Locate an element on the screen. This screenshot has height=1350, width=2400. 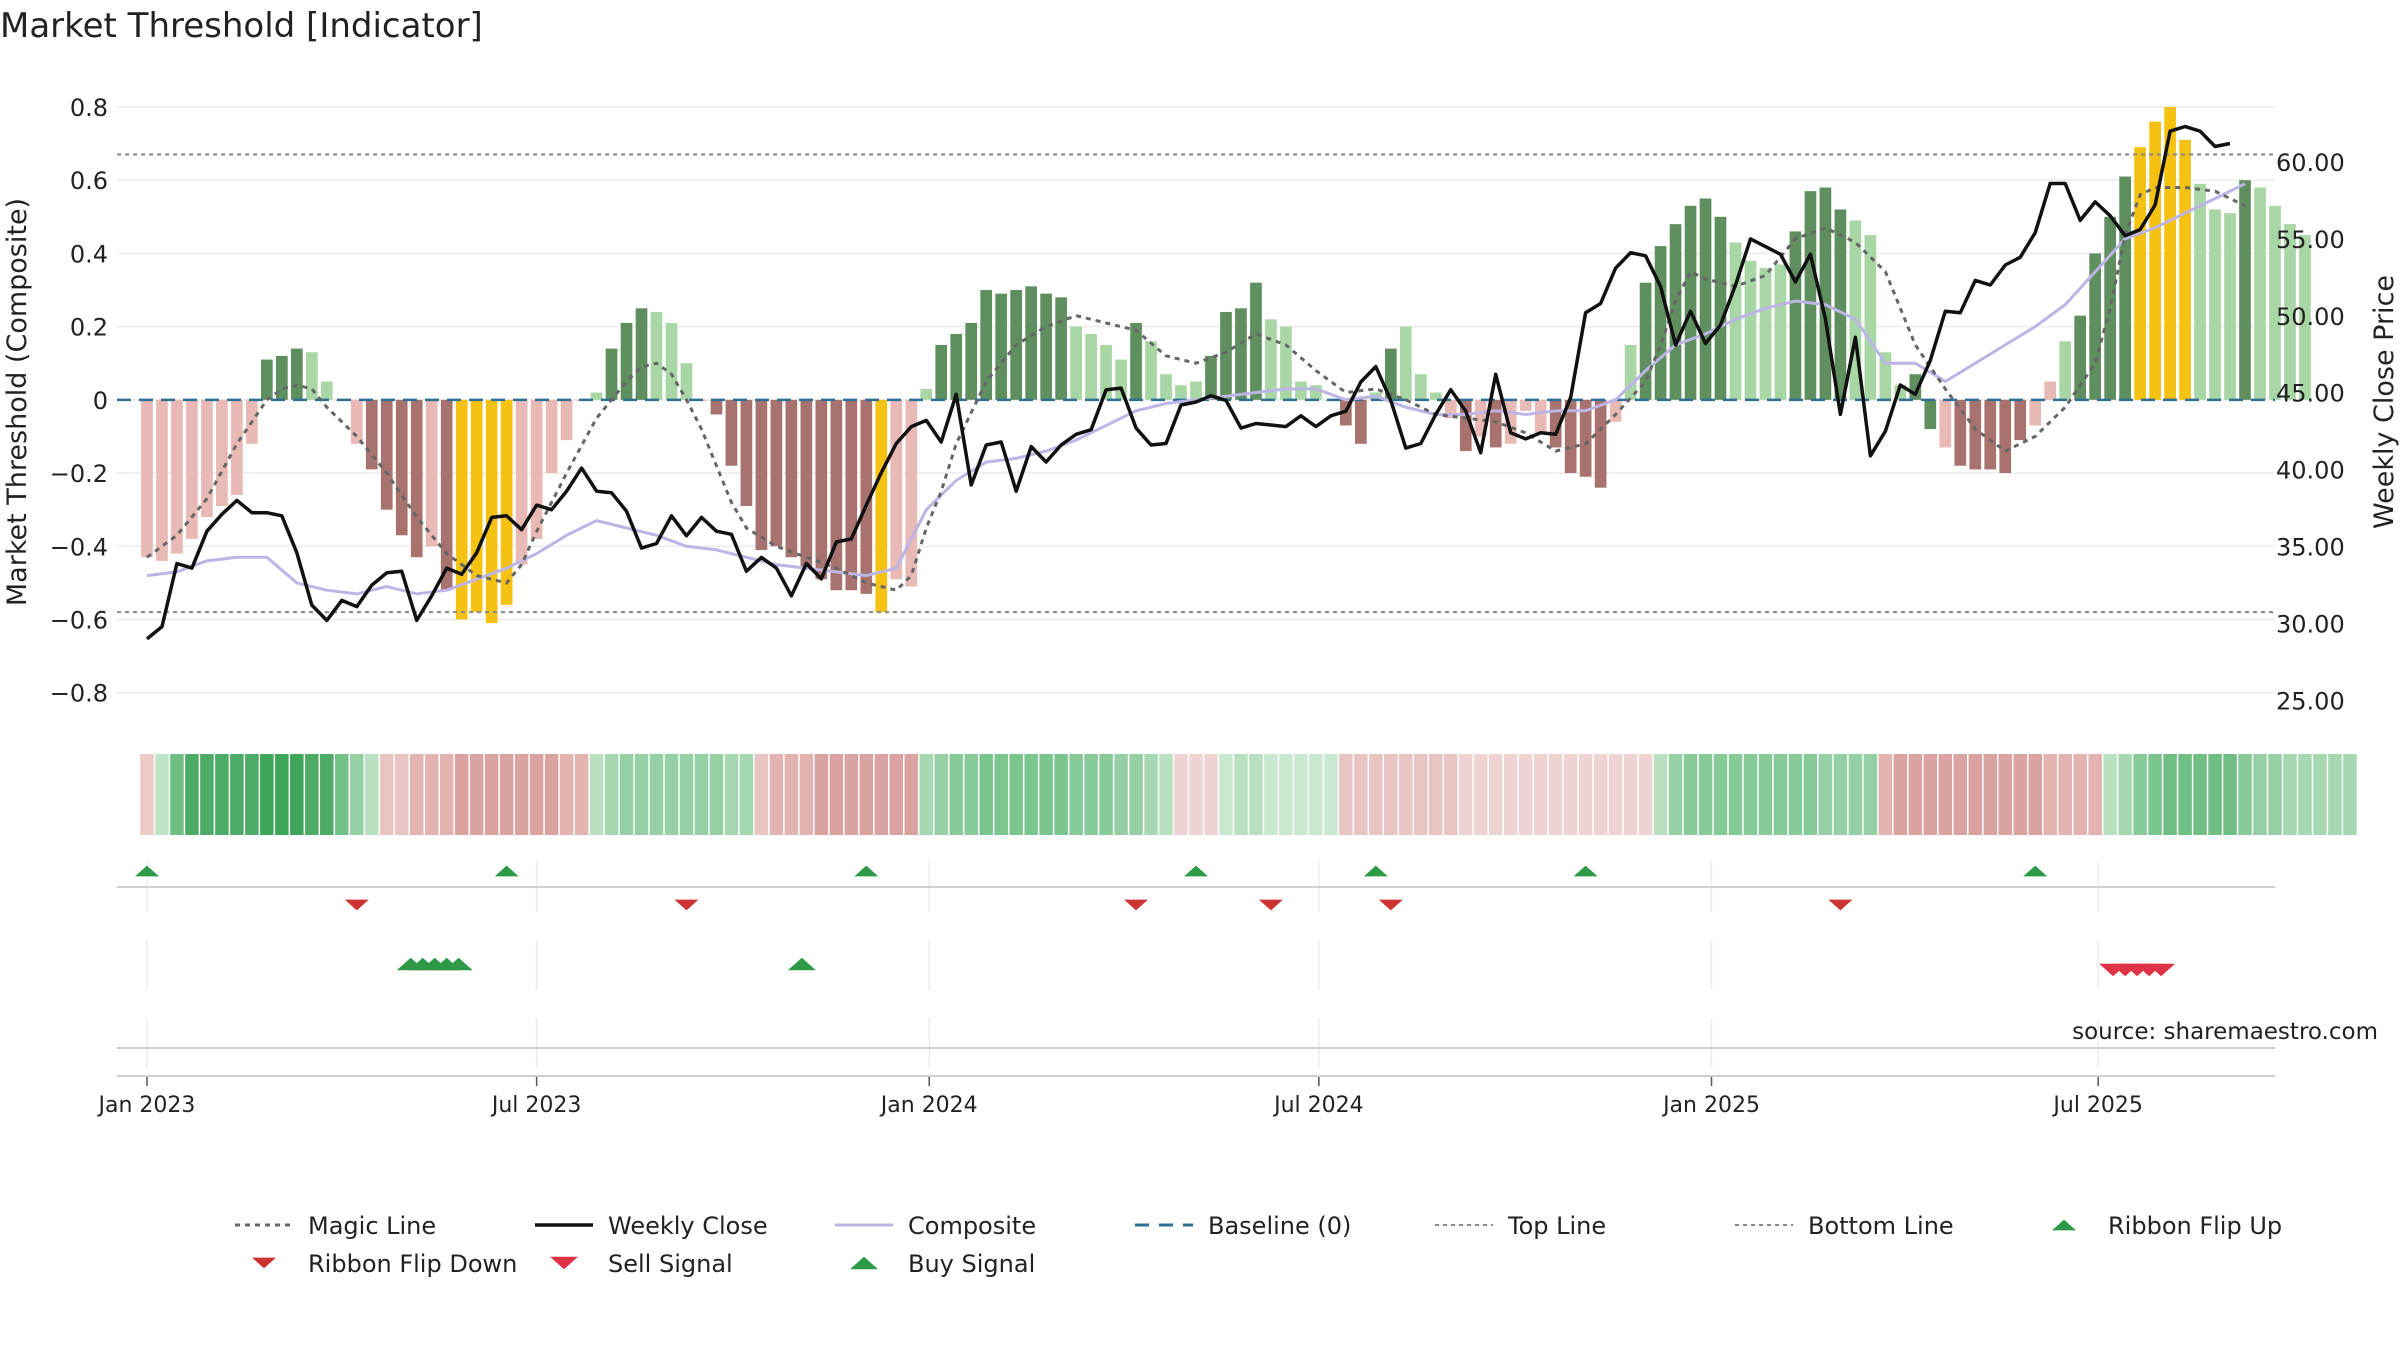
y-axis-left-label: Market Threshold (Composite) is located at coordinates (17, 402).